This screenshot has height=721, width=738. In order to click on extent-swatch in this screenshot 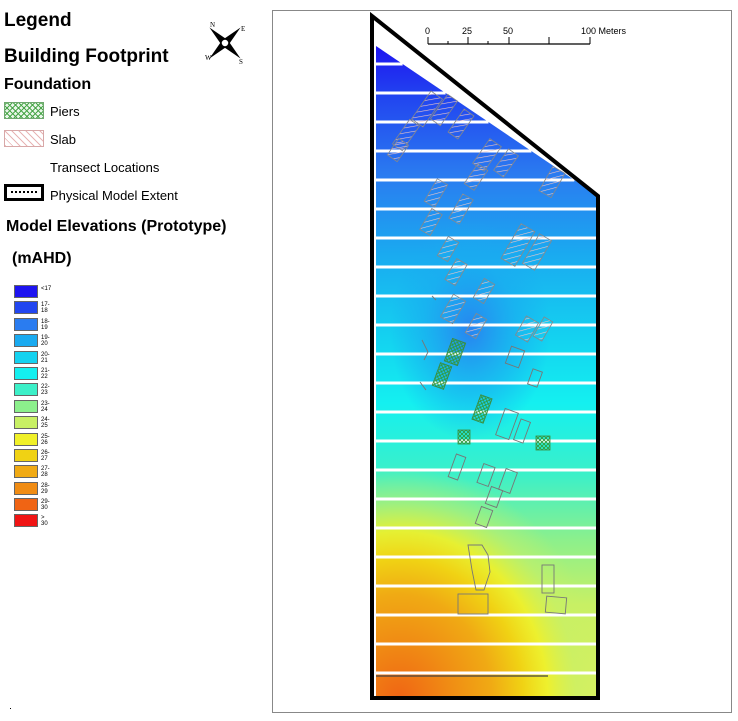, I will do `click(24, 192)`.